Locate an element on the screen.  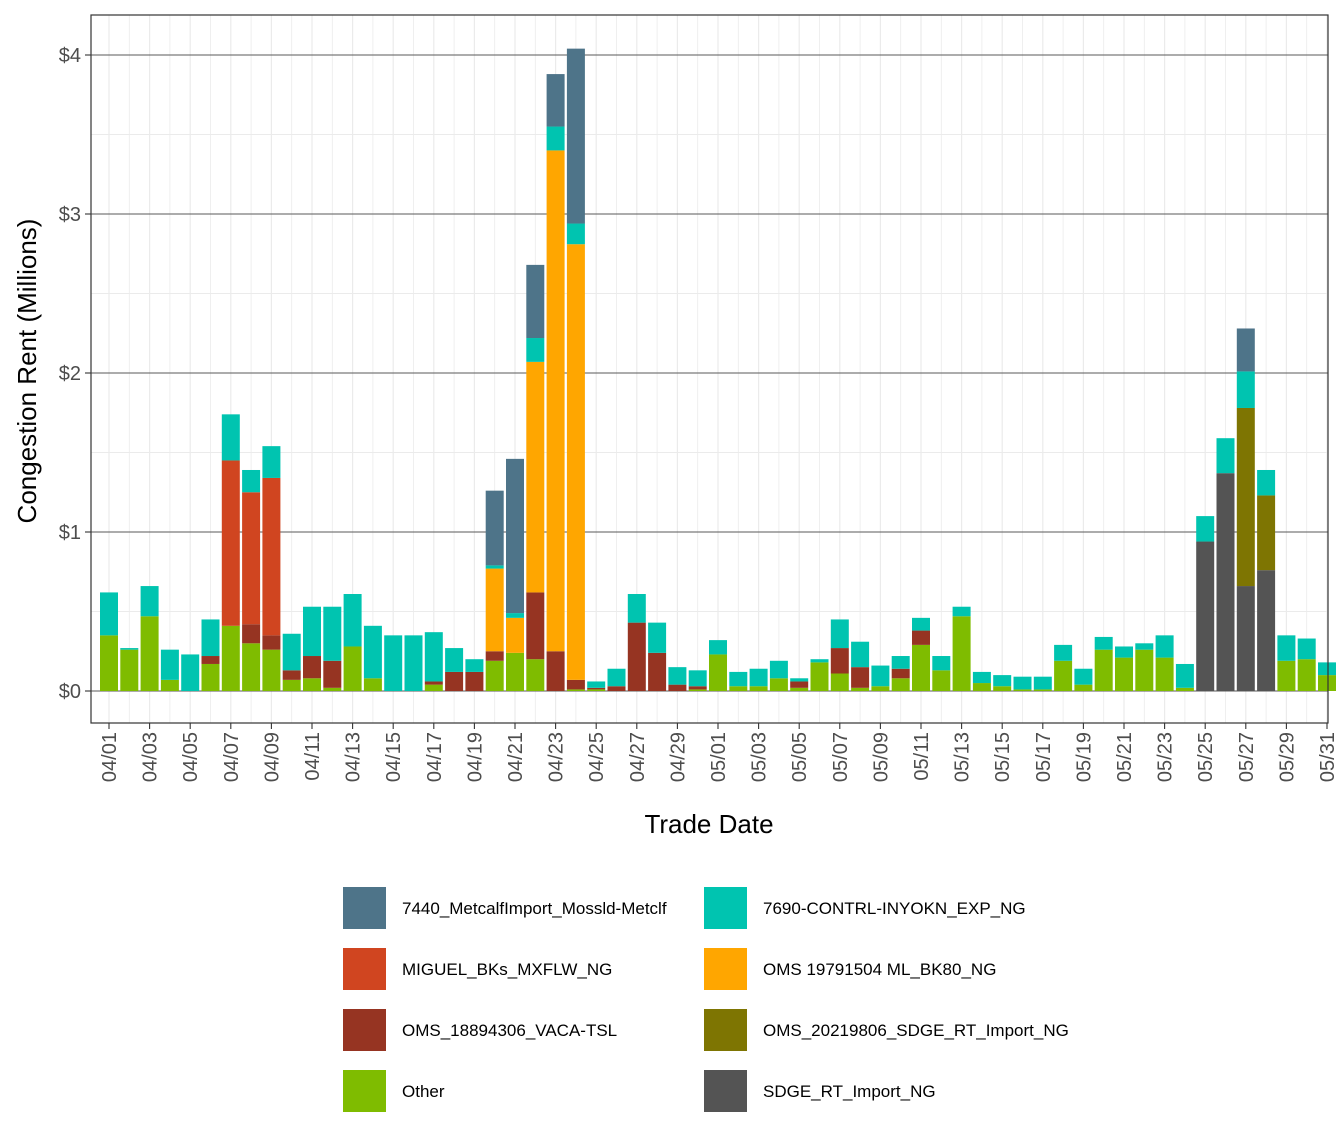
x-tick-label: 04/27 is located at coordinates (638, 757).